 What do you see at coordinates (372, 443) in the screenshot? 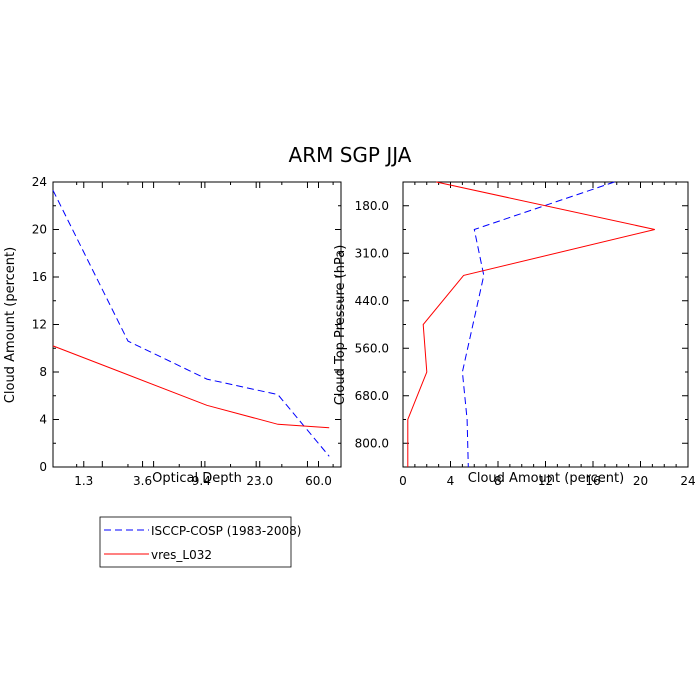
I see `right-y-tick-label: 800.0` at bounding box center [372, 443].